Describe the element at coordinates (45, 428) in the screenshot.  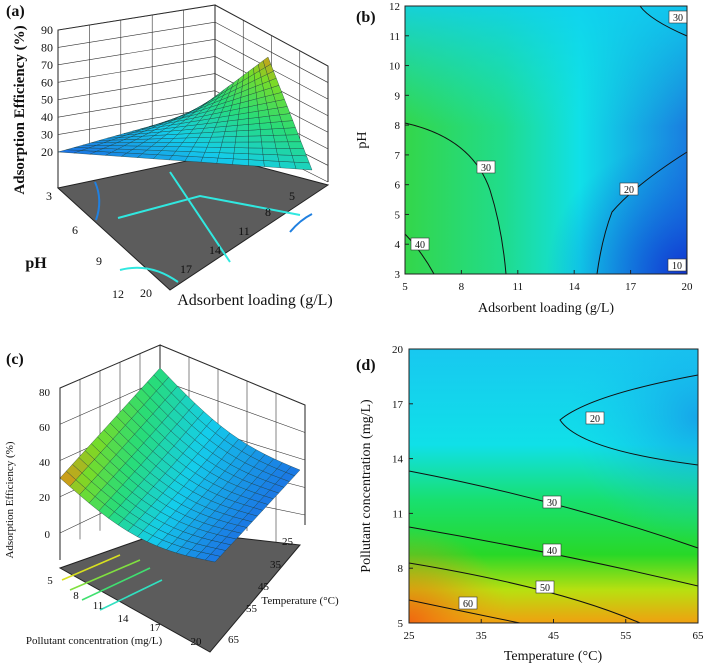
I see `panel-c-z-tick: 60` at that location.